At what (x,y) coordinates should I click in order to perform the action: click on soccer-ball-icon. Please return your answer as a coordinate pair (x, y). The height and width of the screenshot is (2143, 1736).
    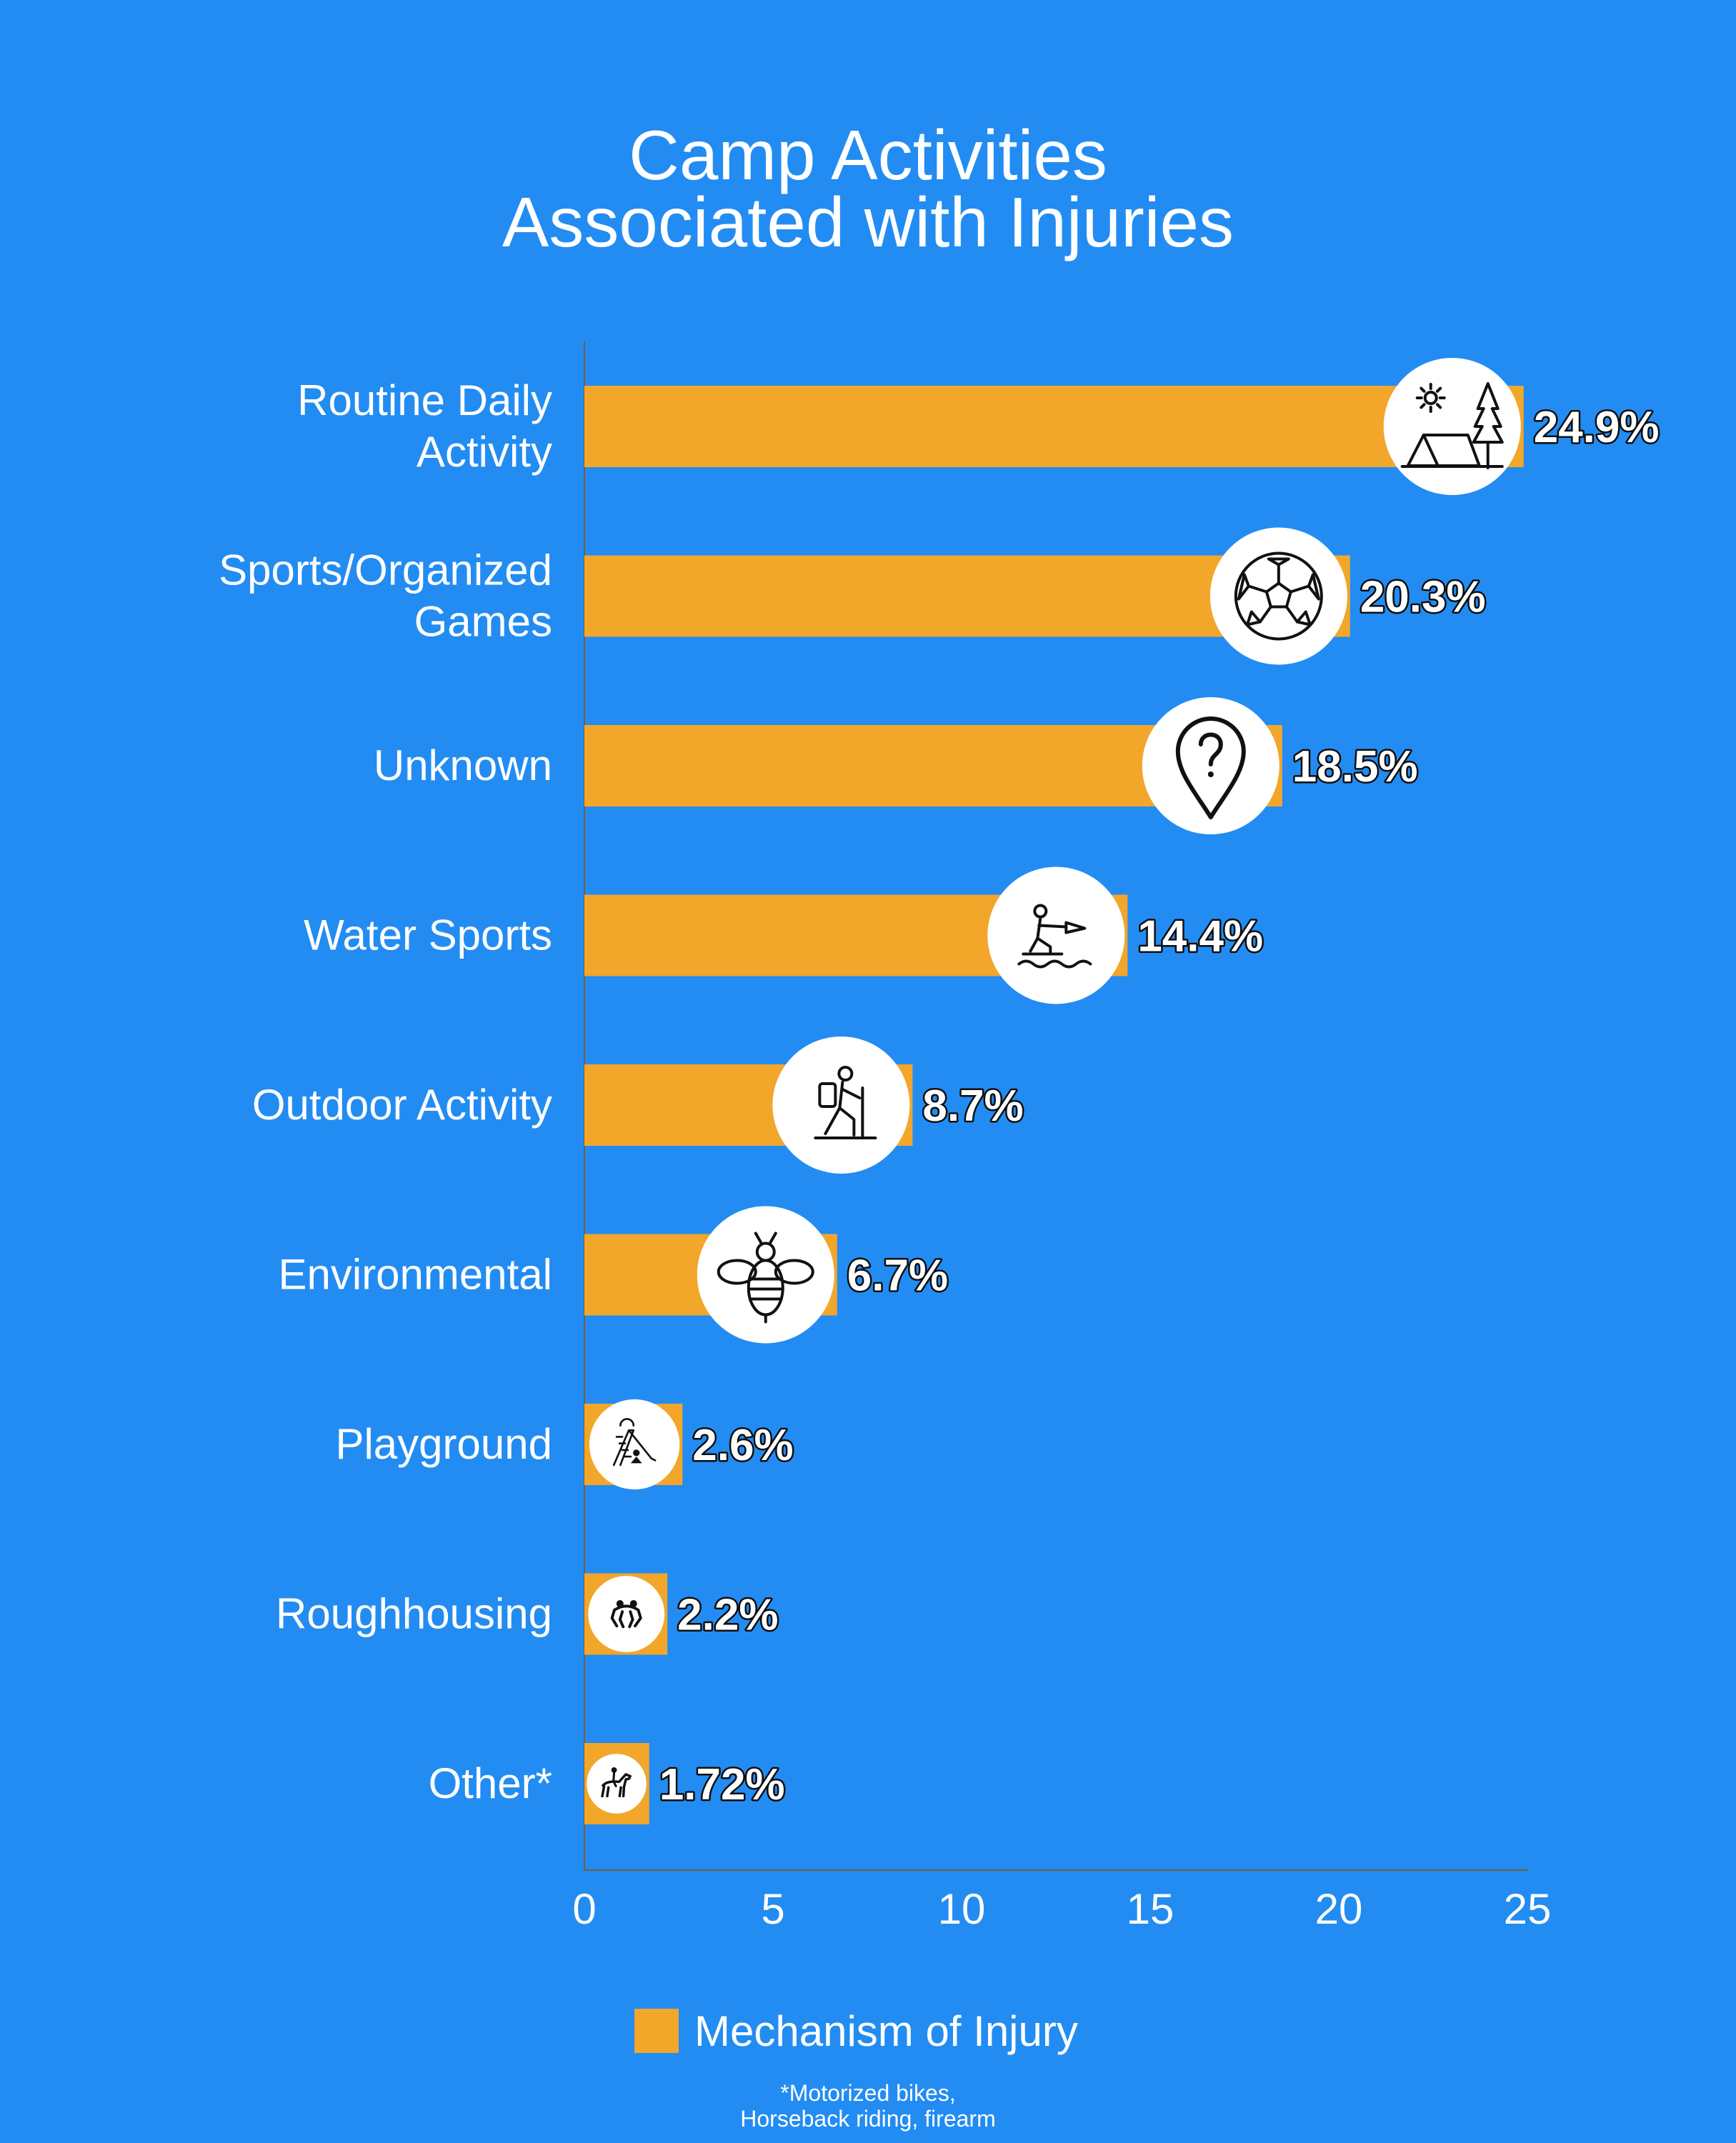
    Looking at the image, I should click on (1278, 596).